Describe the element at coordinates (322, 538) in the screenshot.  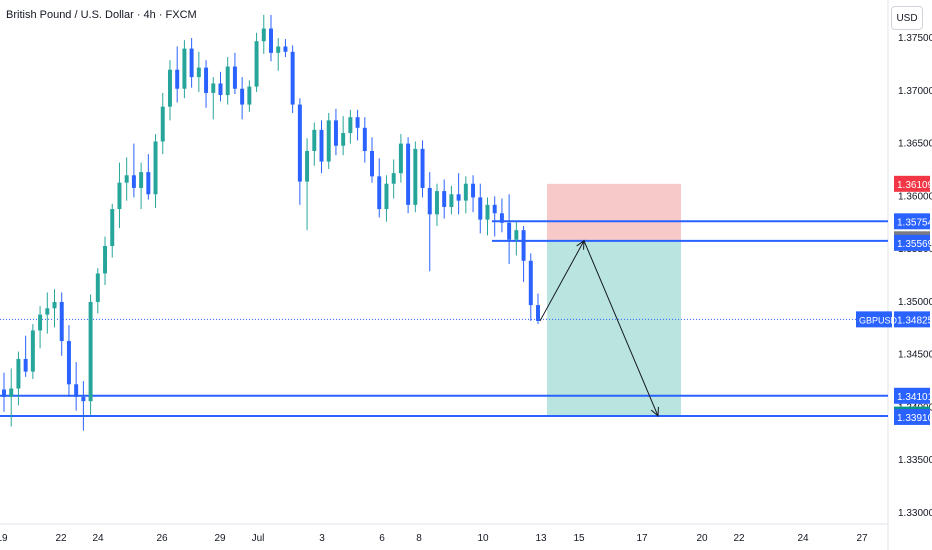
I see `x-axis-tick-label: 3` at that location.